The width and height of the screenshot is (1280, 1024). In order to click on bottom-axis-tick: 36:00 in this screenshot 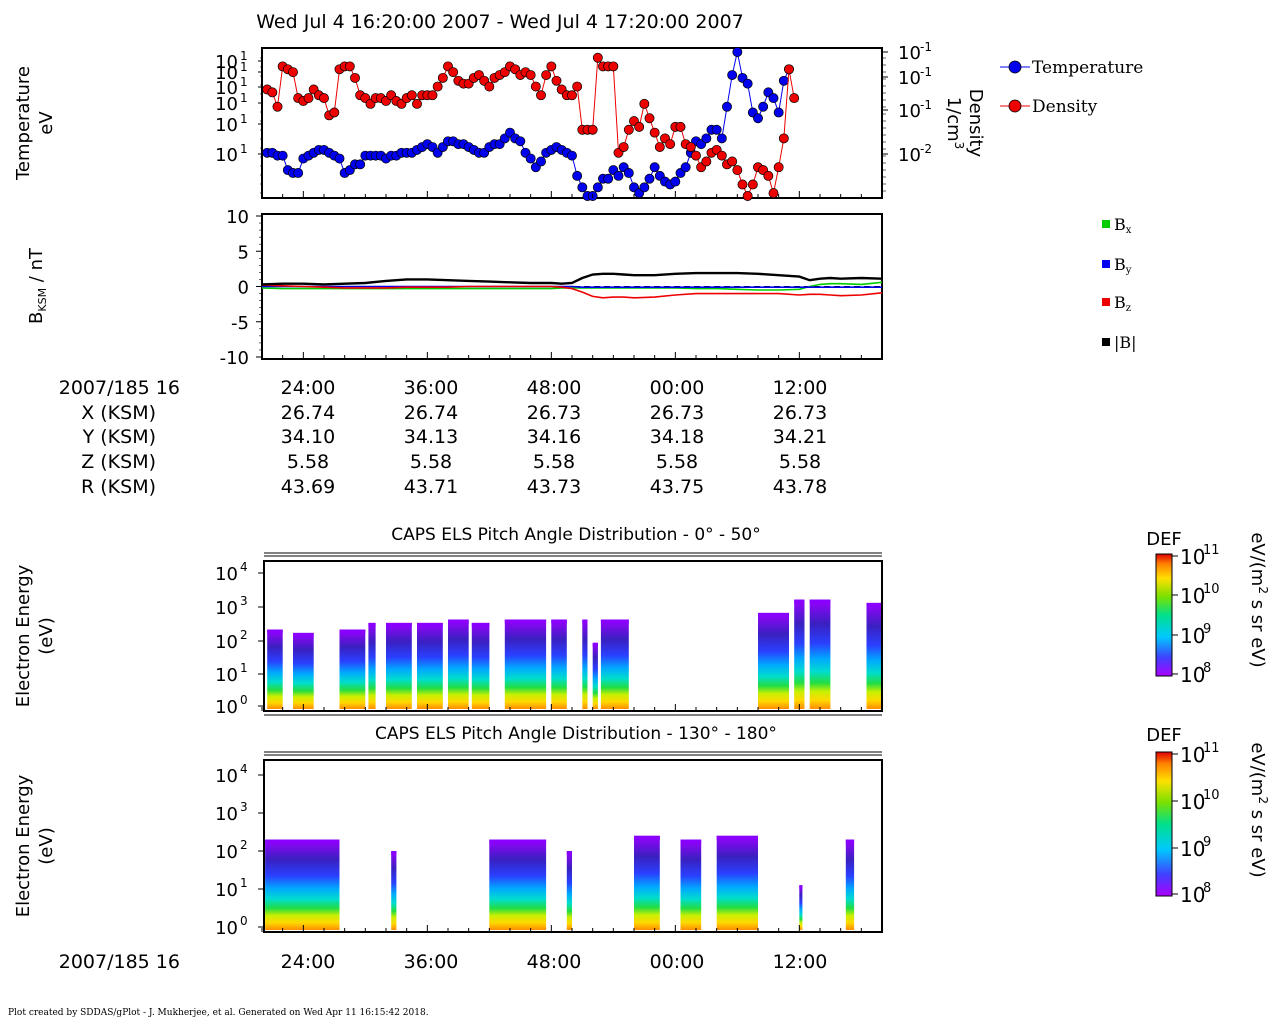, I will do `click(431, 962)`.